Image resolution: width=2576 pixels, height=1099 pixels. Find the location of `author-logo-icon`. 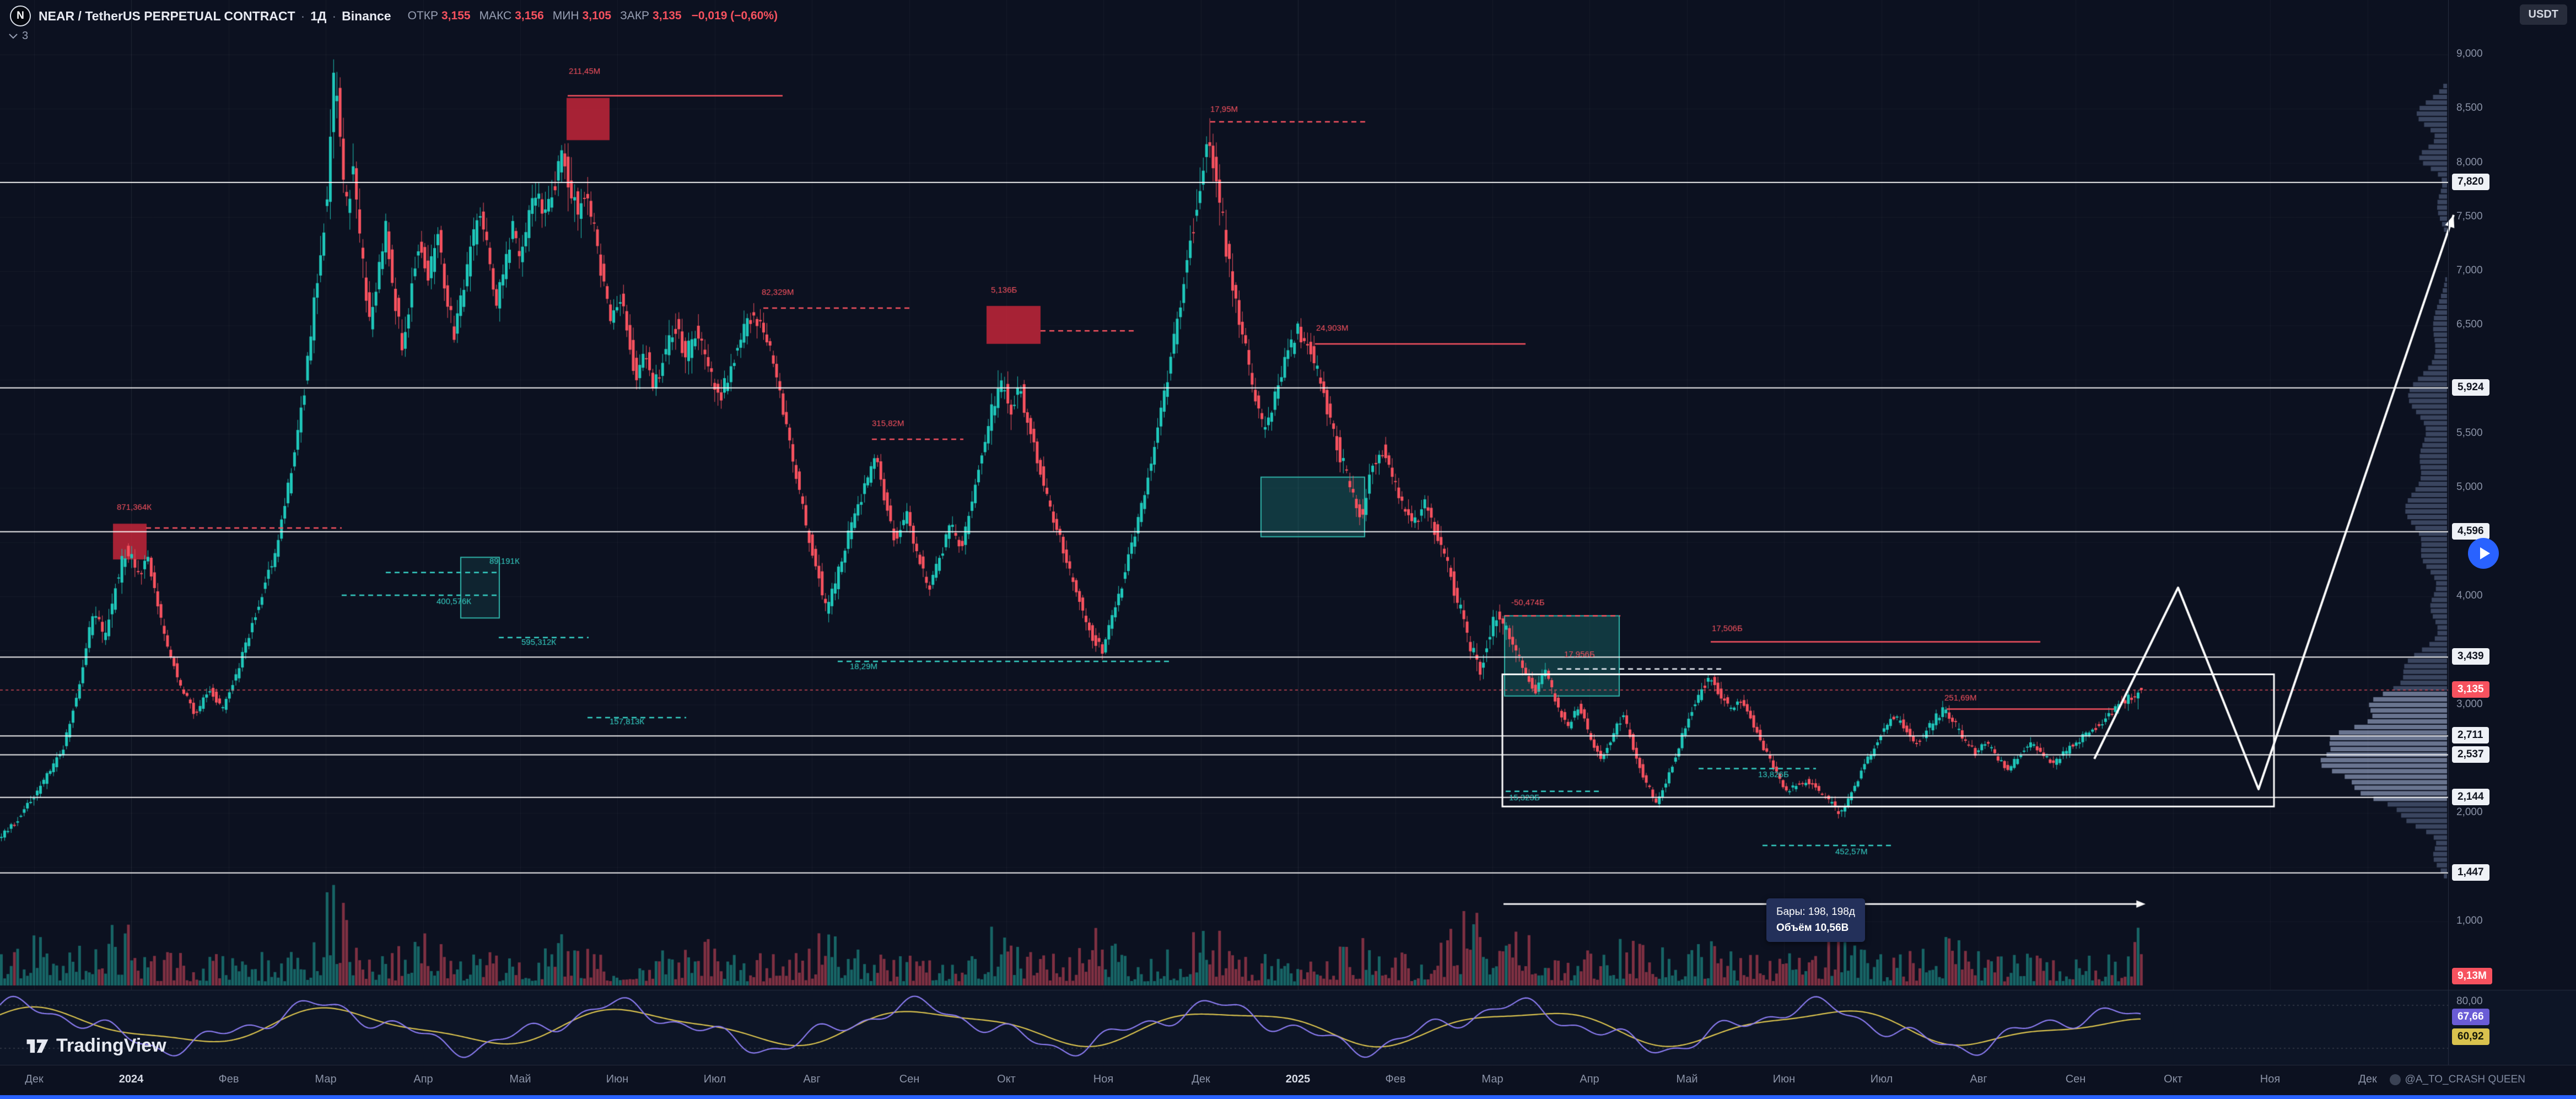

author-logo-icon is located at coordinates (2395, 1079).